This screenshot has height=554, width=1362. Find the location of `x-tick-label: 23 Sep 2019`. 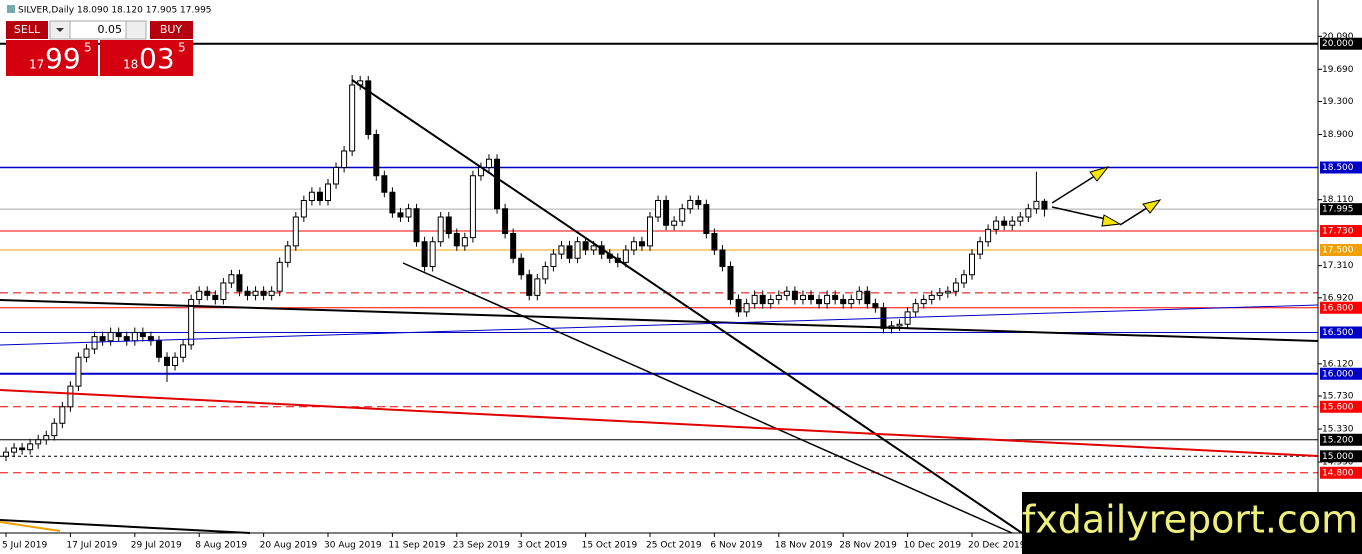

x-tick-label: 23 Sep 2019 is located at coordinates (481, 546).